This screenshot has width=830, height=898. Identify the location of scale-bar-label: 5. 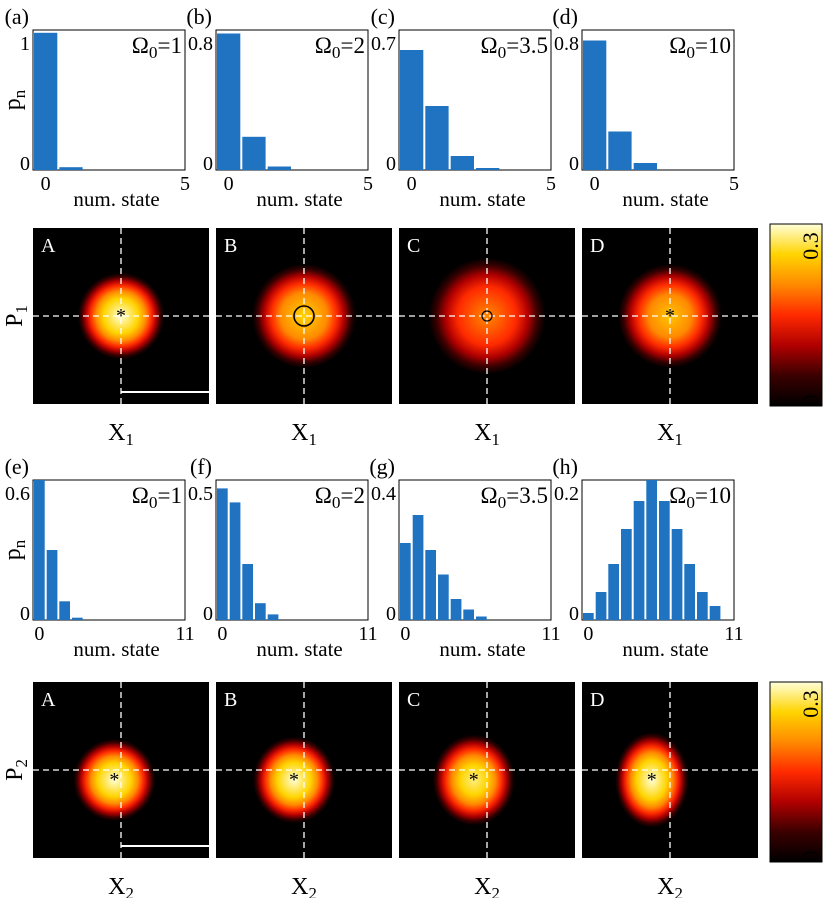
(195, 830).